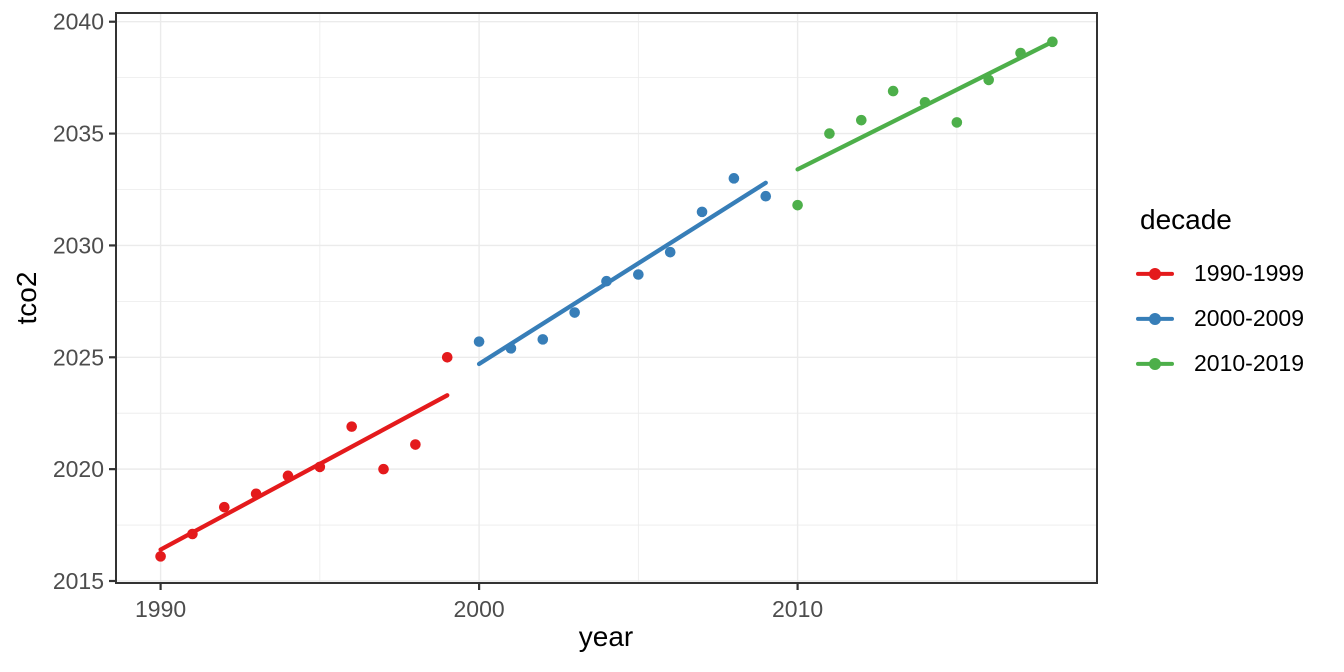  What do you see at coordinates (606, 636) in the screenshot?
I see `x-axis-title: year` at bounding box center [606, 636].